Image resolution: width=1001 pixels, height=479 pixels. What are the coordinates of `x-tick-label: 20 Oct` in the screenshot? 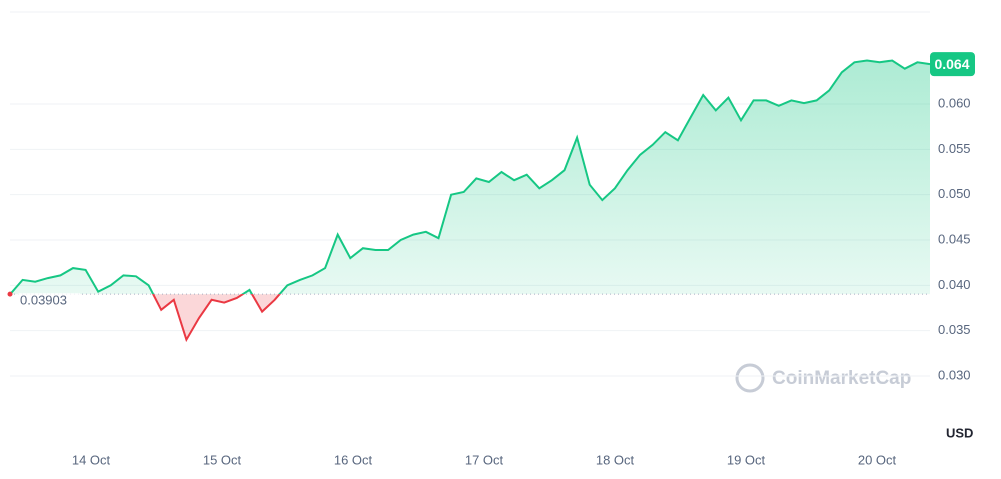 It's located at (877, 459).